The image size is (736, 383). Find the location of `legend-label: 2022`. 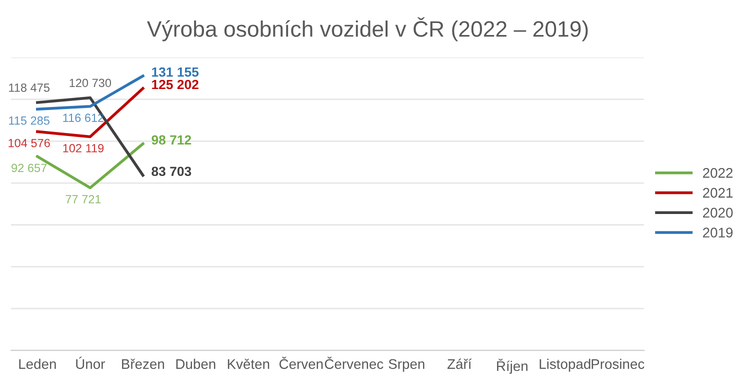

legend-label: 2022 is located at coordinates (718, 173).